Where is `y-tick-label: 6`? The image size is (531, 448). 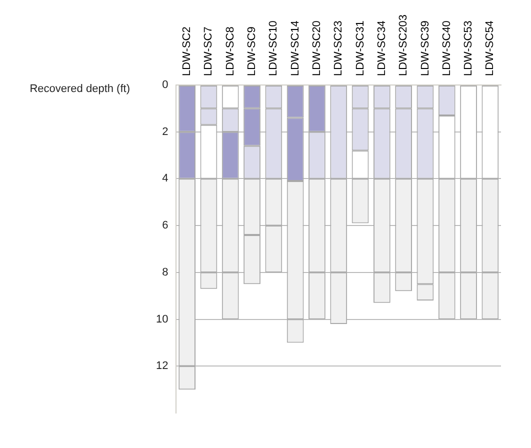
y-tick-label: 6 is located at coordinates (165, 226).